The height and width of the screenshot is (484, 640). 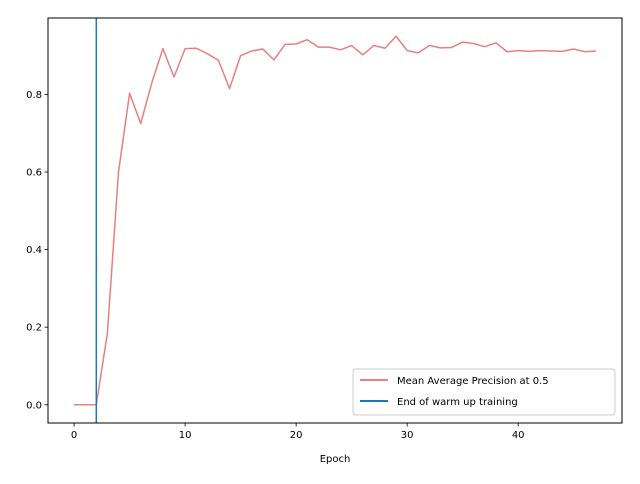 I want to click on y-tick-label: 0.4, so click(x=34, y=250).